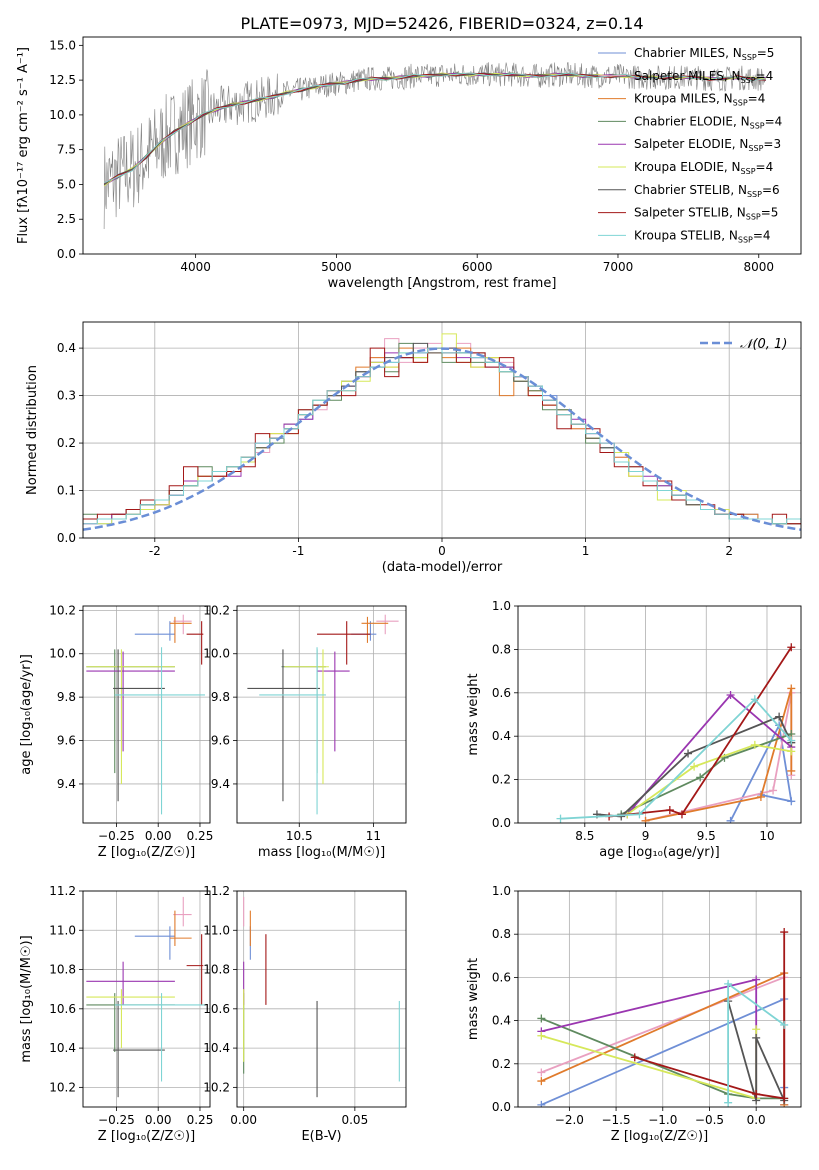 Image resolution: width=819 pixels, height=1170 pixels. I want to click on y-axis-label: mass [log₁₀(M/M☉)], so click(26, 998).